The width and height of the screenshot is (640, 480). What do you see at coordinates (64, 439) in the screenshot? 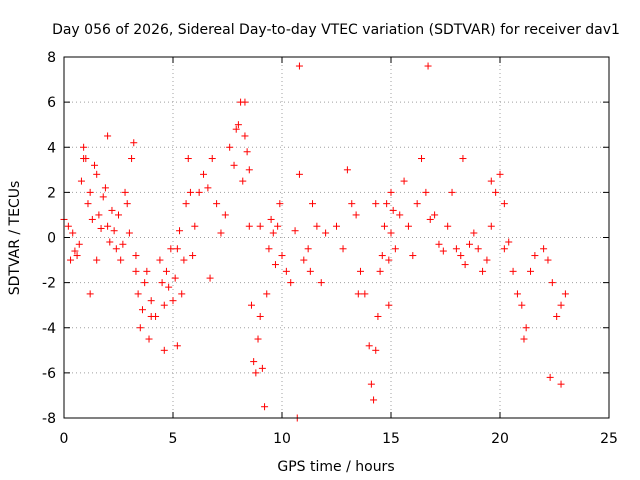
I see `x-tick-label: 0` at bounding box center [64, 439].